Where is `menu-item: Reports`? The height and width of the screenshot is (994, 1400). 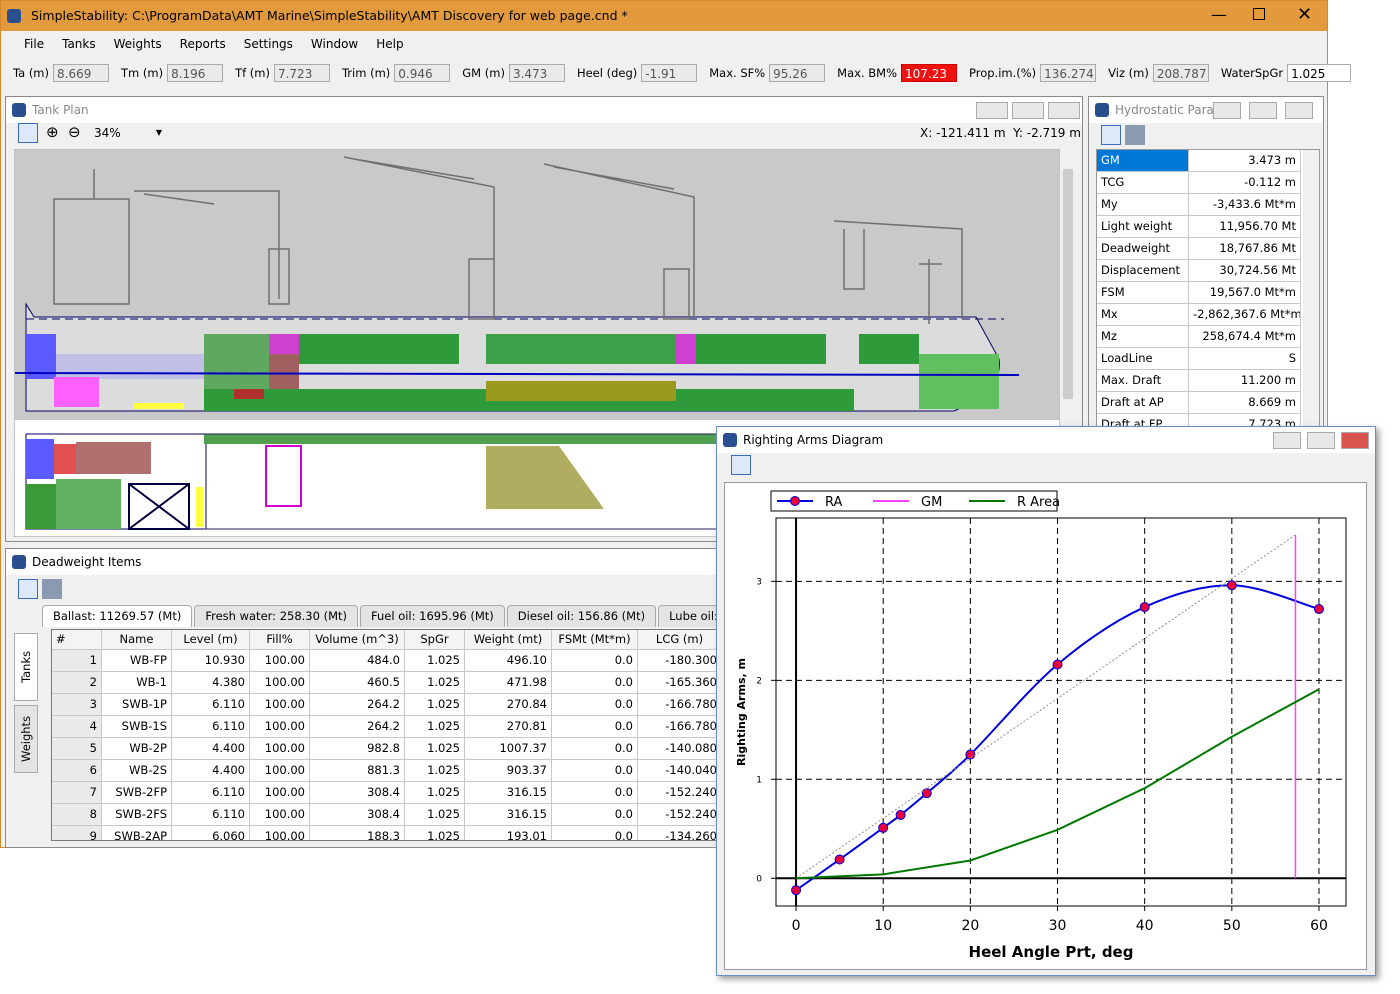
menu-item: Reports is located at coordinates (202, 44).